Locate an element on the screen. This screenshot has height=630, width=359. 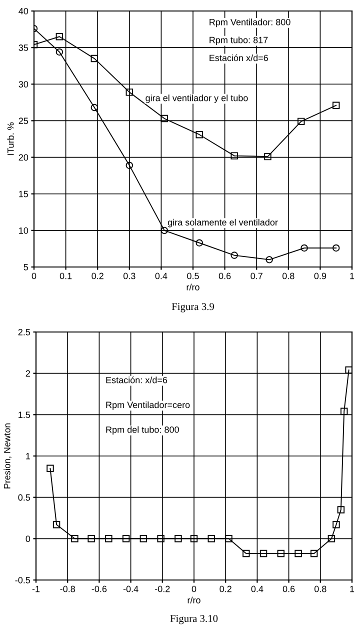
y-tick-label: 20 is located at coordinates (23, 157).